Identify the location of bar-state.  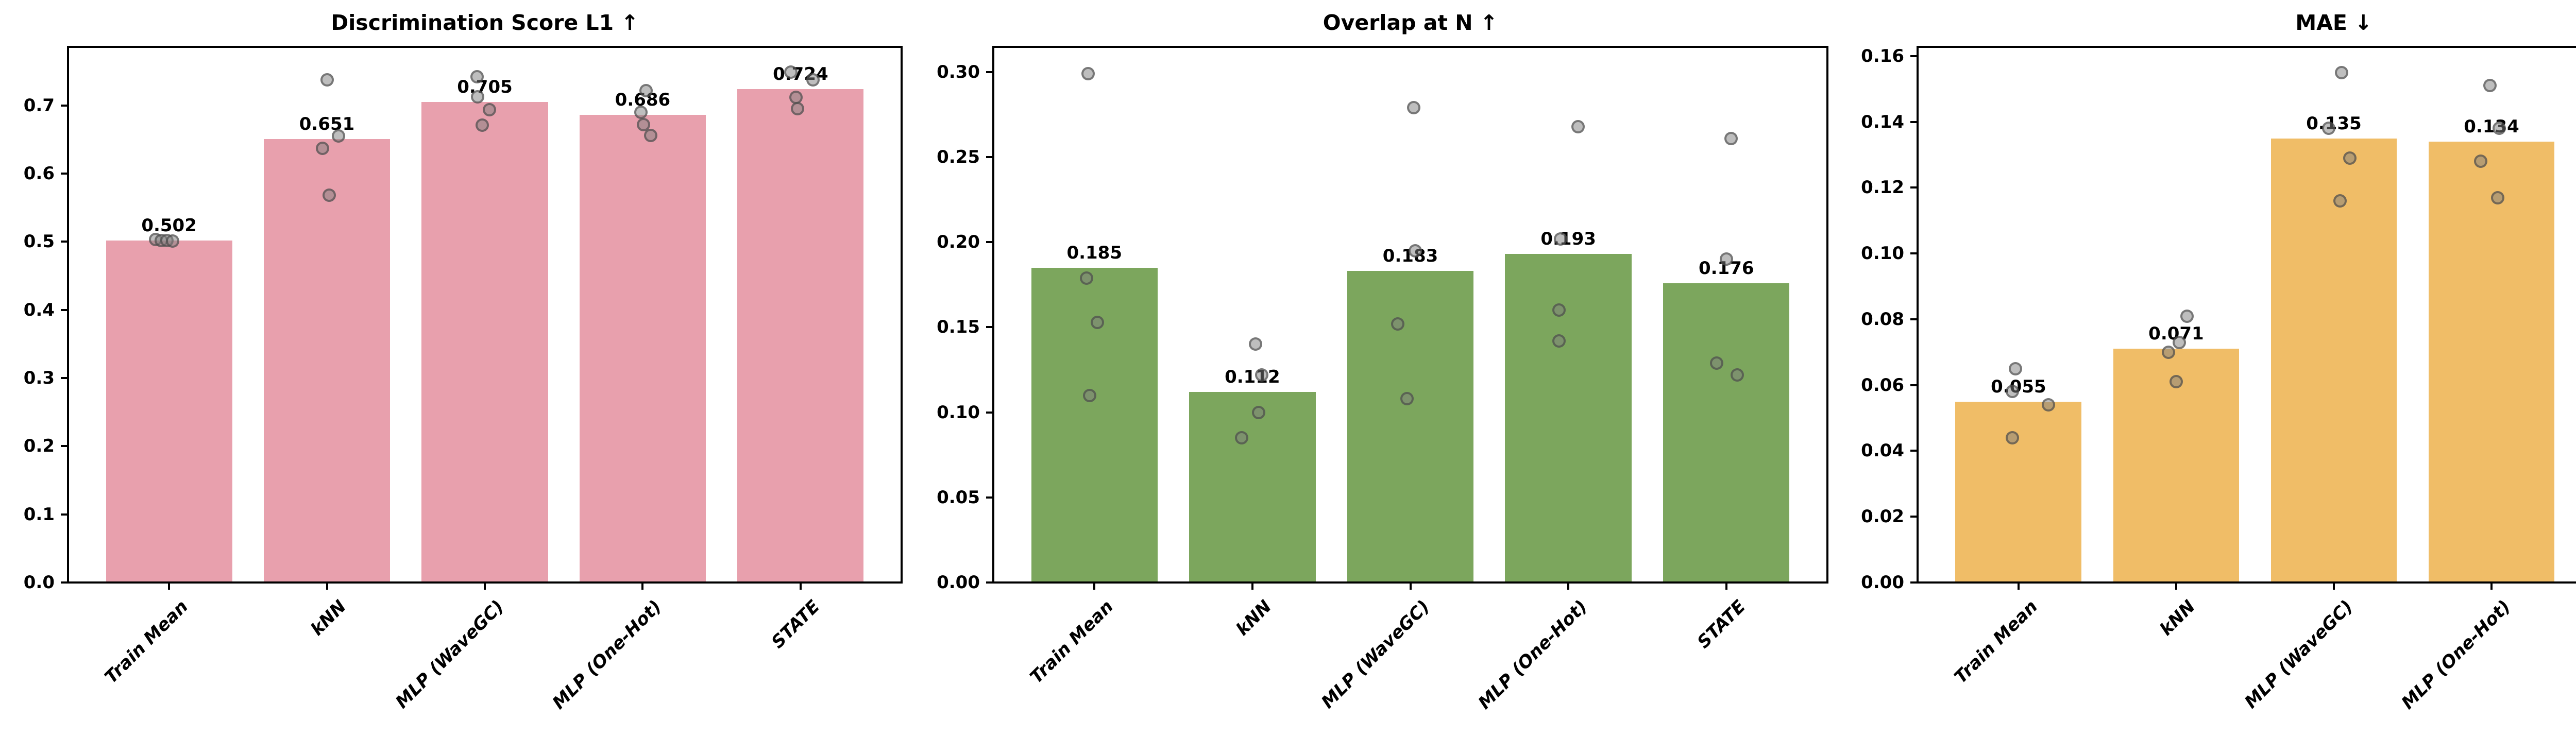
(800, 335).